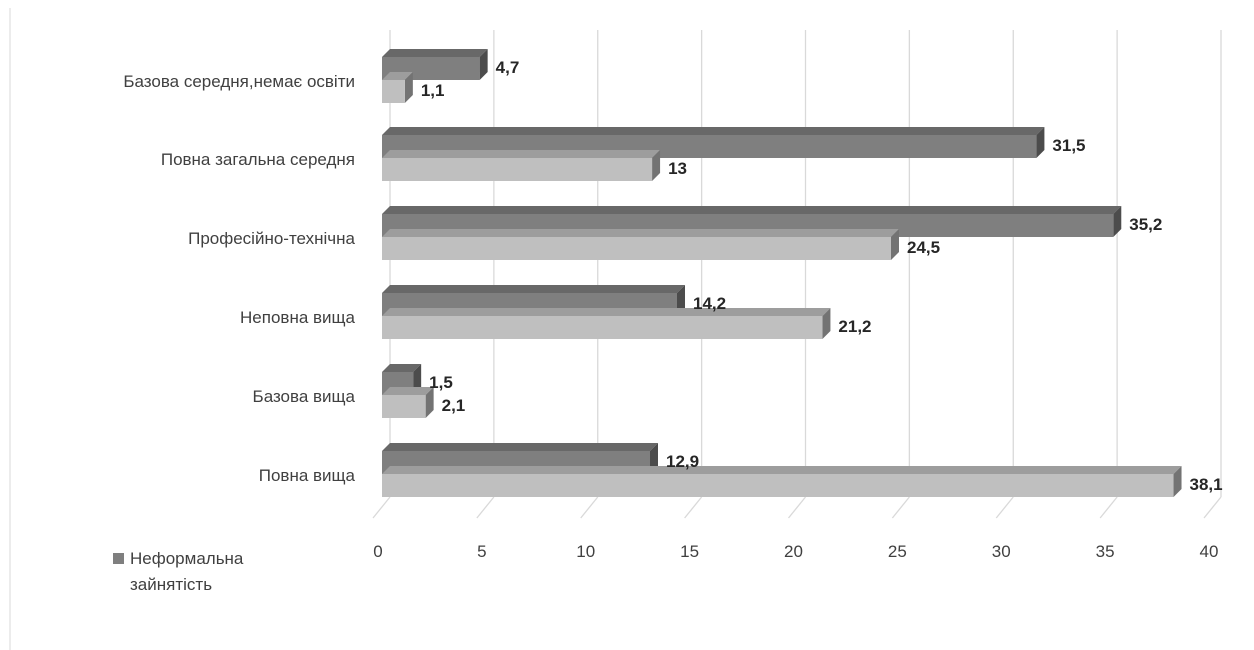  I want to click on category-label: Професійно-технічна, so click(271, 238).